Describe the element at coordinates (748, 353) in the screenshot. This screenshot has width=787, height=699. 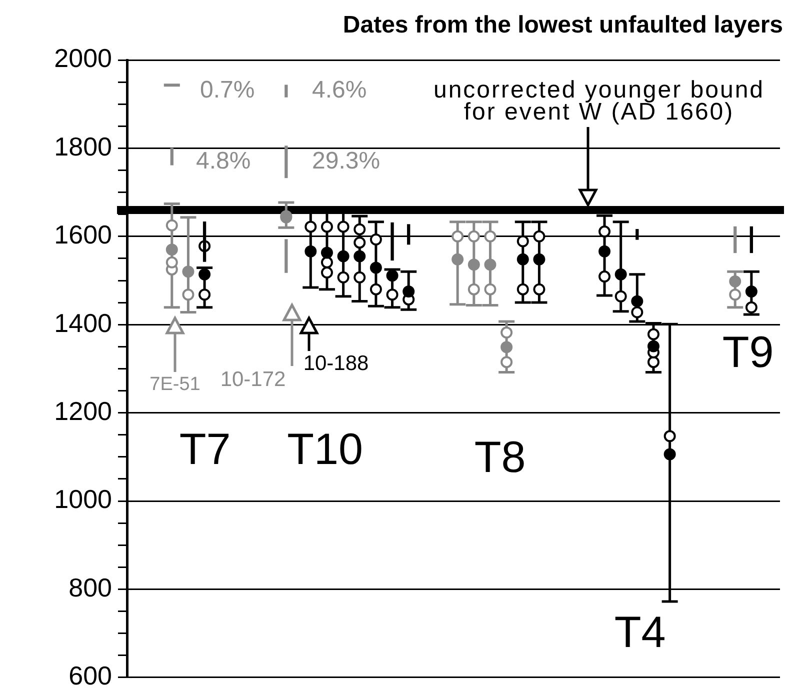
I see `annotation: T9` at that location.